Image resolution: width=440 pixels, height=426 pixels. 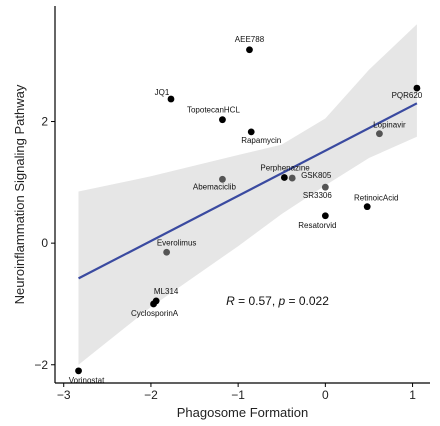 What do you see at coordinates (257, 301) in the screenshot?
I see `r-value: = 0.57,` at bounding box center [257, 301].